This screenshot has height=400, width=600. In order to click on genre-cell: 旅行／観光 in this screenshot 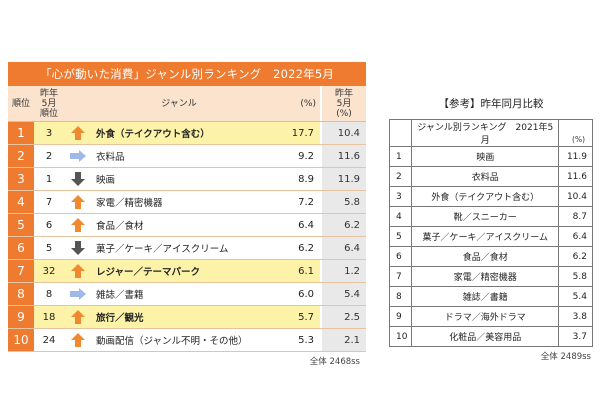, I will do `click(120, 318)`.